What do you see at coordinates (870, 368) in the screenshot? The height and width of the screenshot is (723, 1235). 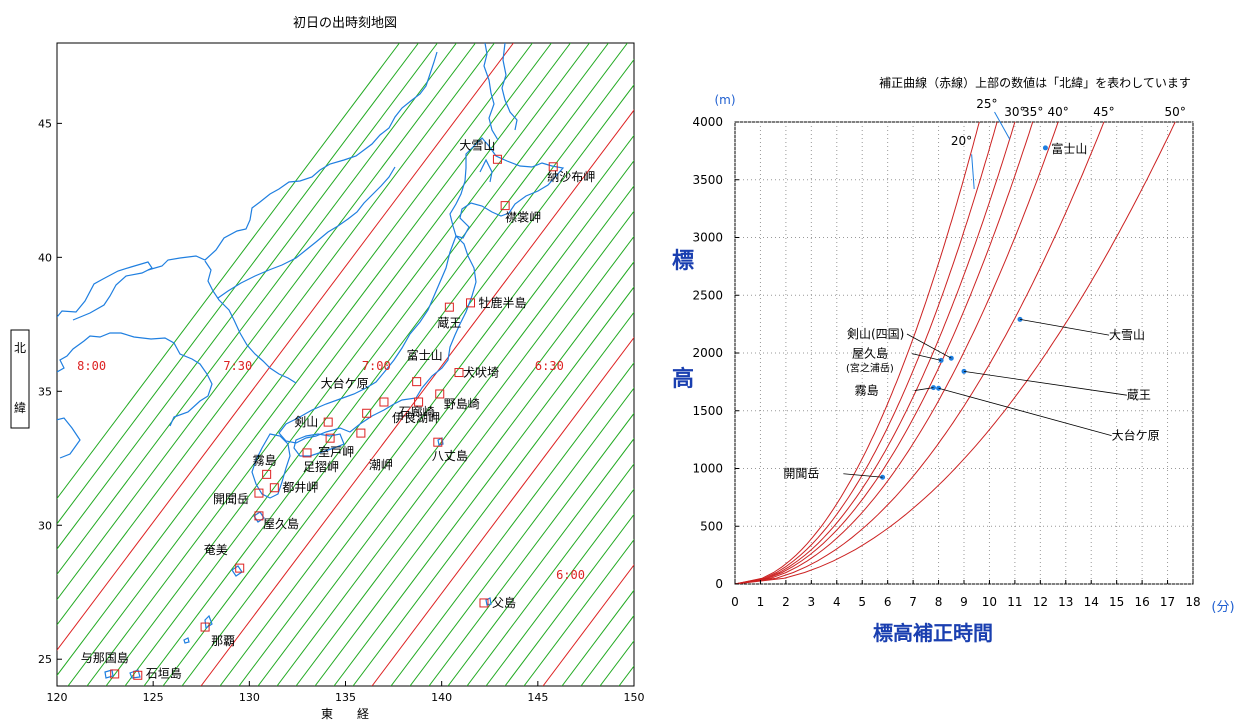 I see `peak-sublabel: (宮之浦岳)` at bounding box center [870, 368].